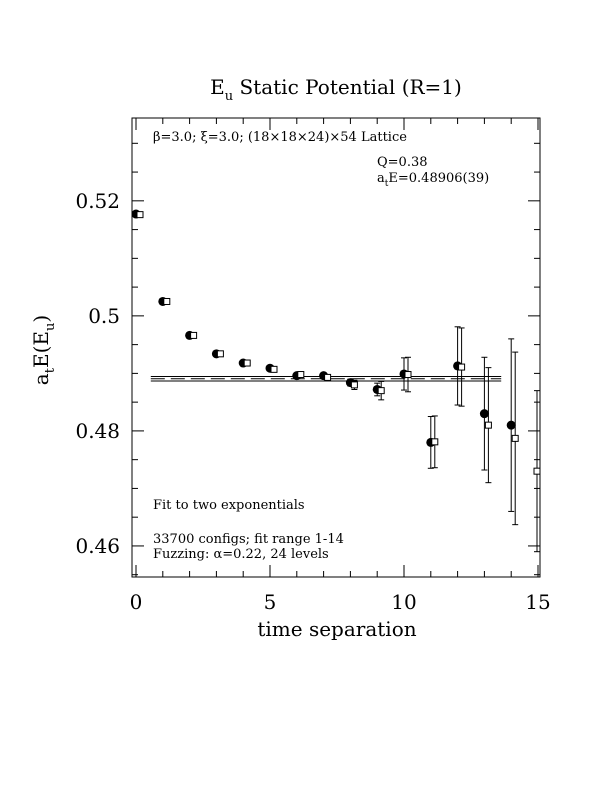 The height and width of the screenshot is (792, 612). Describe the element at coordinates (241, 554) in the screenshot. I see `fuzzing-label: Fuzzing: α=0.22, 24 levels` at that location.